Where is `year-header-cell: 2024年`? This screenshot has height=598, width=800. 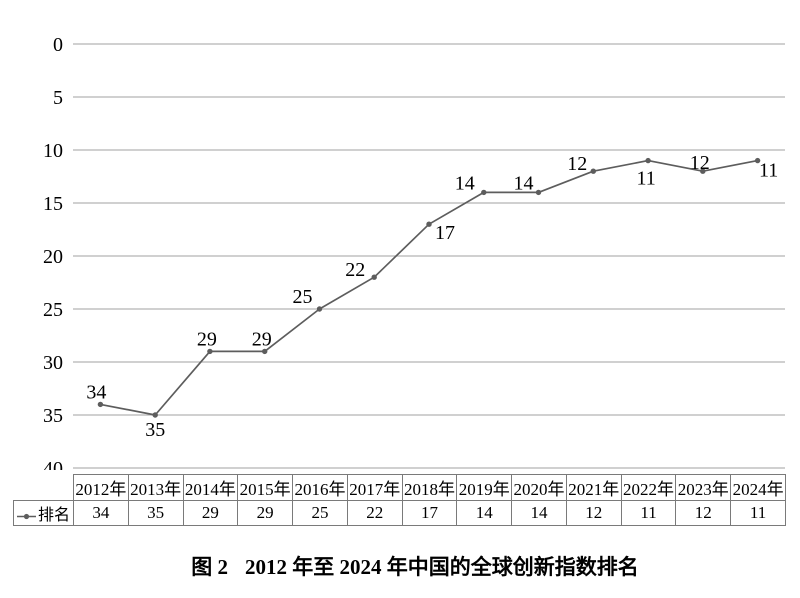 year-header-cell: 2024年 is located at coordinates (758, 487).